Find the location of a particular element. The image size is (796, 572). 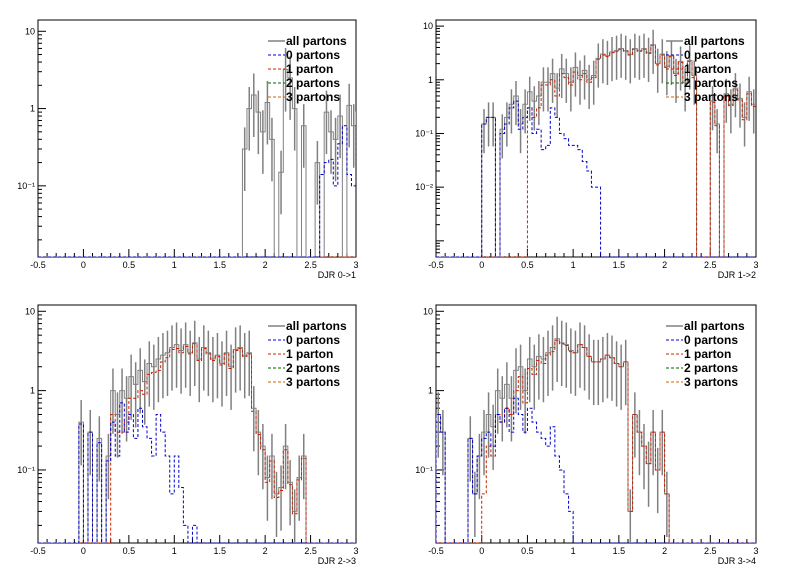

x-axis-title: DJR 3->4 is located at coordinates (737, 561).